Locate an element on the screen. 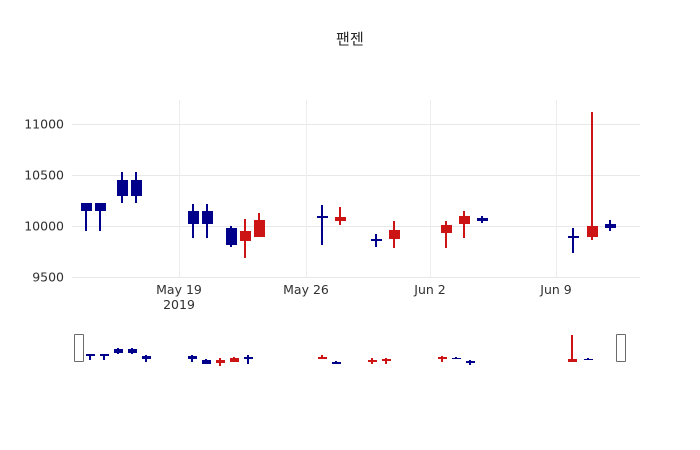 This screenshot has height=450, width=700. y-axis-tick-10000: 10000 is located at coordinates (44, 226).